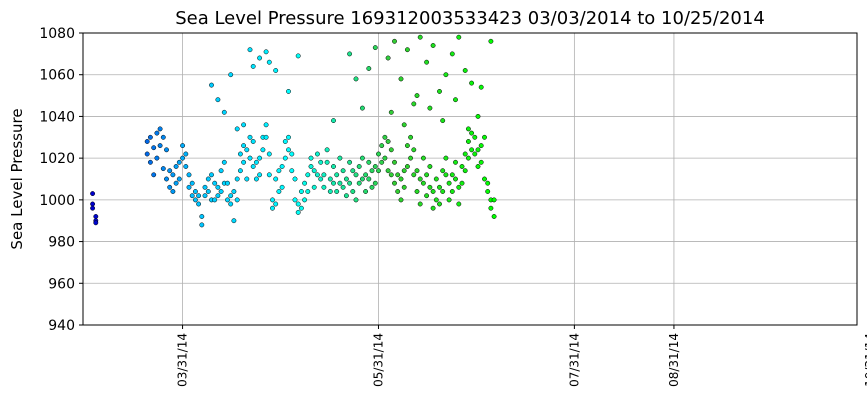  Describe the element at coordinates (61, 284) in the screenshot. I see `y-tick-label: 960` at that location.